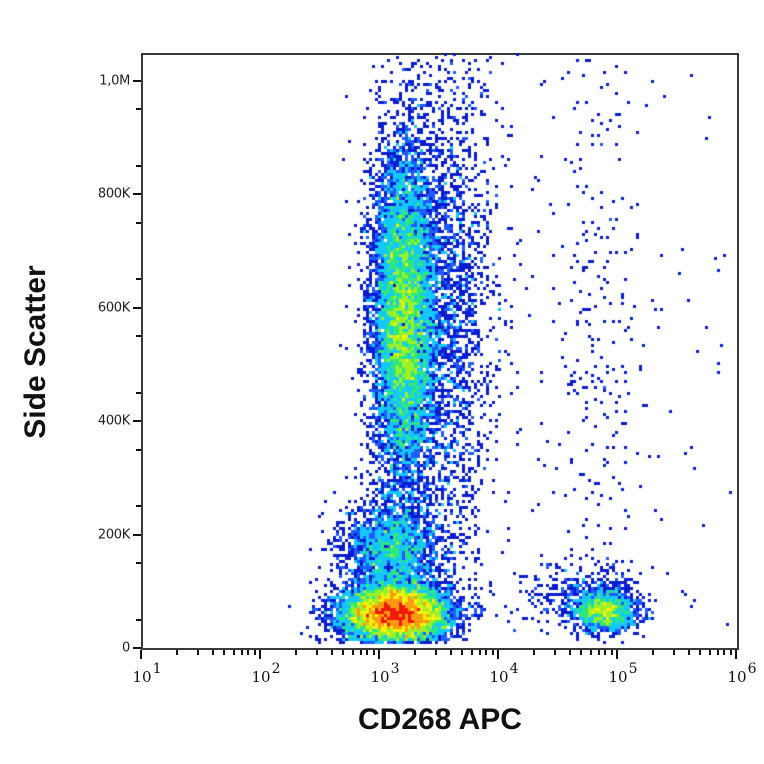 This screenshot has width=764, height=764. I want to click on y-tick-label: 600K, so click(113, 308).